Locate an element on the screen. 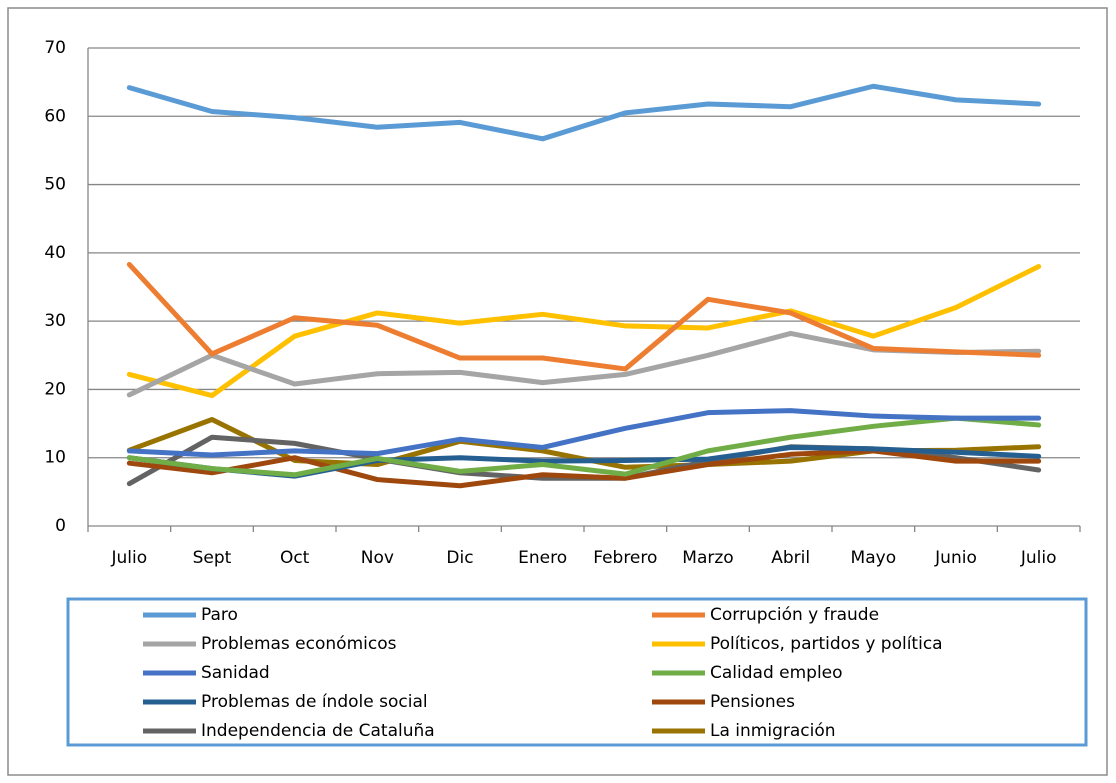 The height and width of the screenshot is (783, 1116). y-tick-label: 50 is located at coordinates (55, 185).